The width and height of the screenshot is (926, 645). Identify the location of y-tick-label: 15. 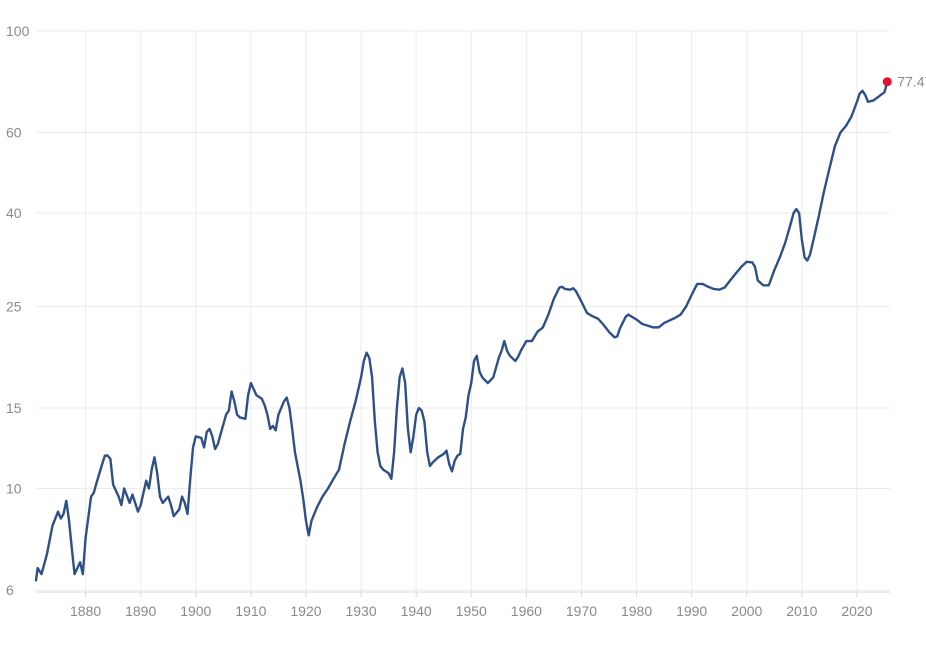
(14, 408).